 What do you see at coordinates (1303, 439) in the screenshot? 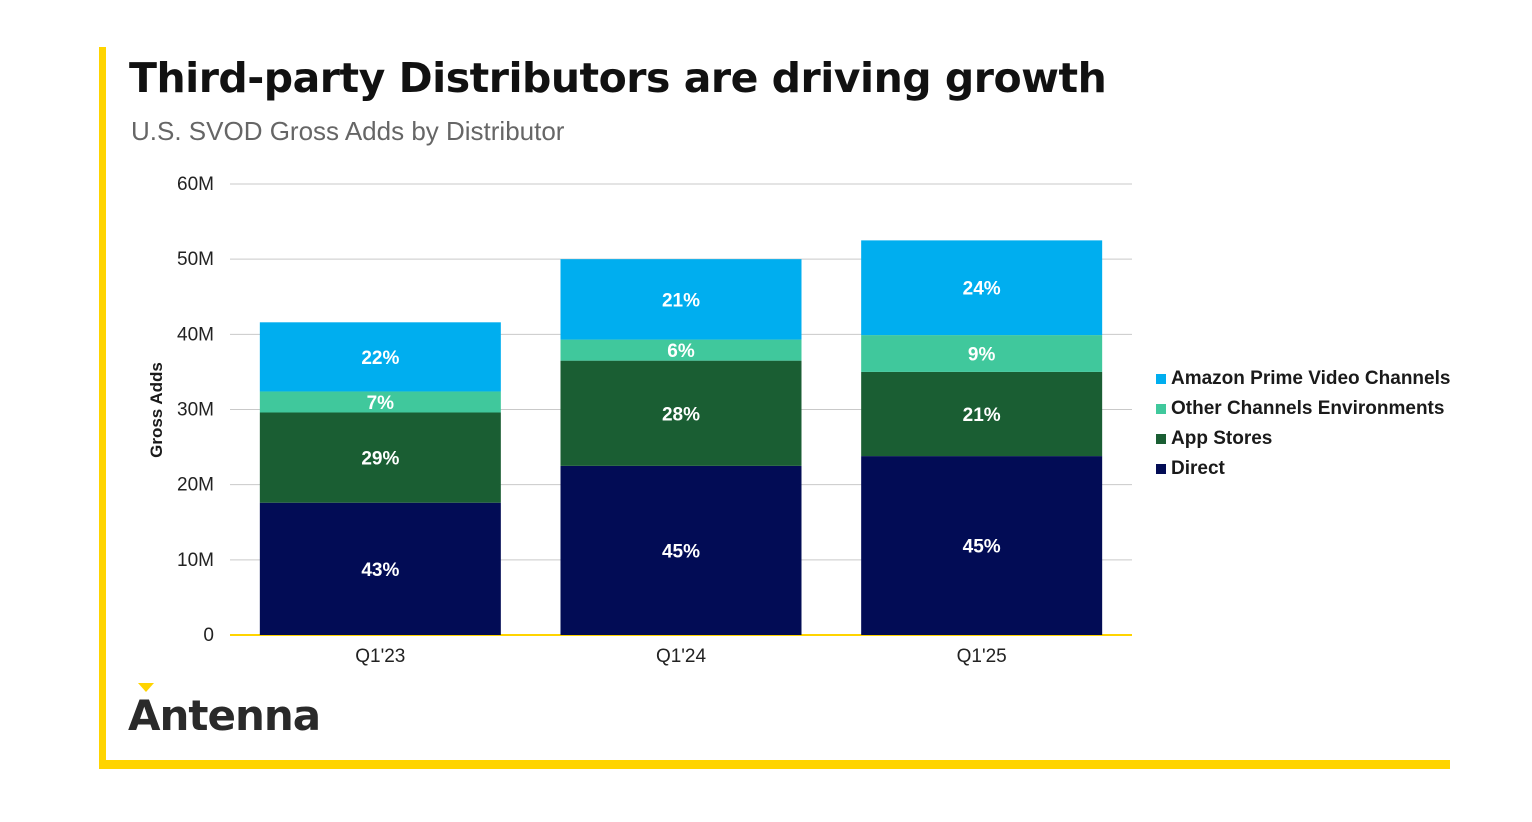
I see `legend-item: App Stores` at bounding box center [1303, 439].